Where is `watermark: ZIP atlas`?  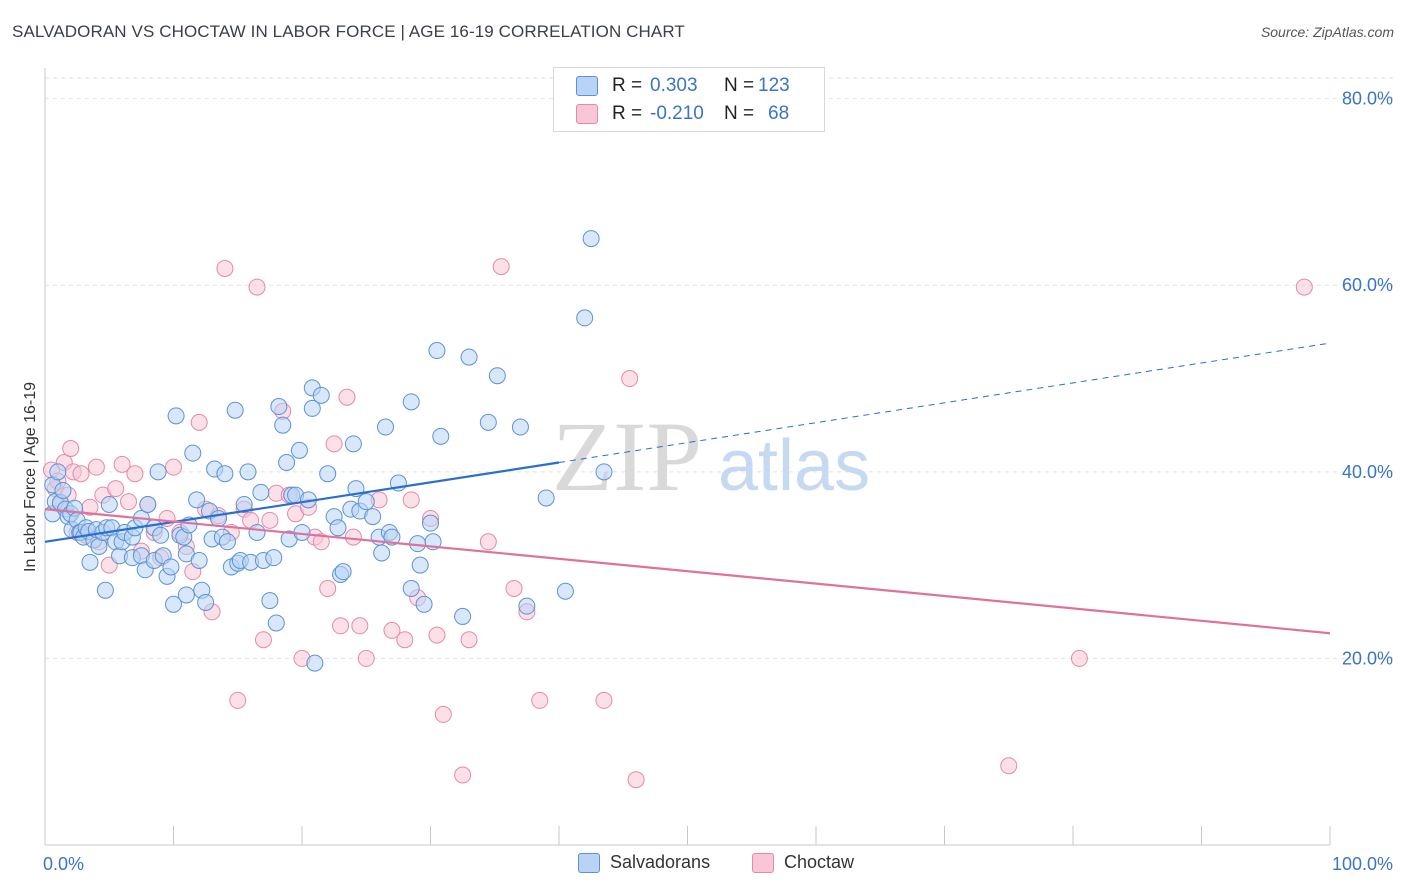
watermark: ZIP atlas is located at coordinates (711, 456).